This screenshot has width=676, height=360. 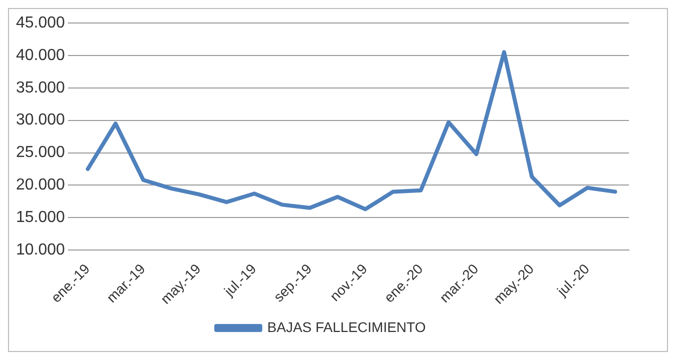 I want to click on y-tick-label: 15.000, so click(x=41, y=217).